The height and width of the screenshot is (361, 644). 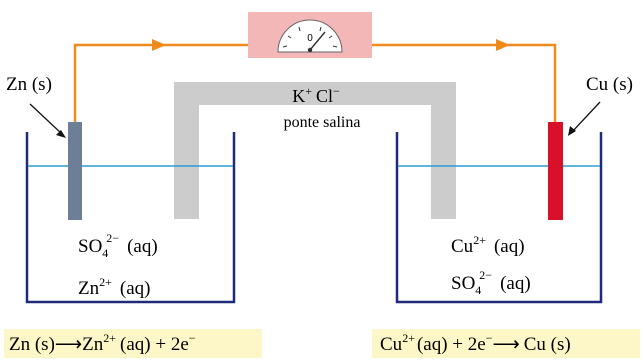 What do you see at coordinates (464, 83) in the screenshot?
I see `wire-right` at bounding box center [464, 83].